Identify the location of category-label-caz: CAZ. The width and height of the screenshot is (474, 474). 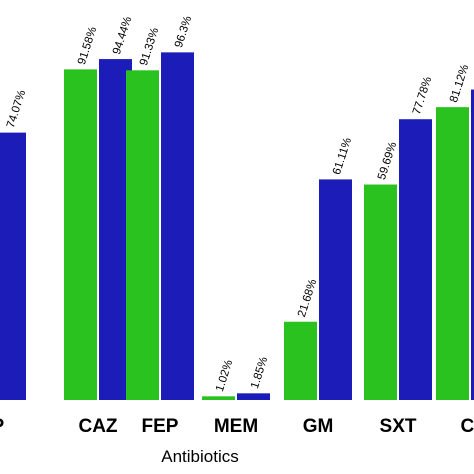
(97, 426).